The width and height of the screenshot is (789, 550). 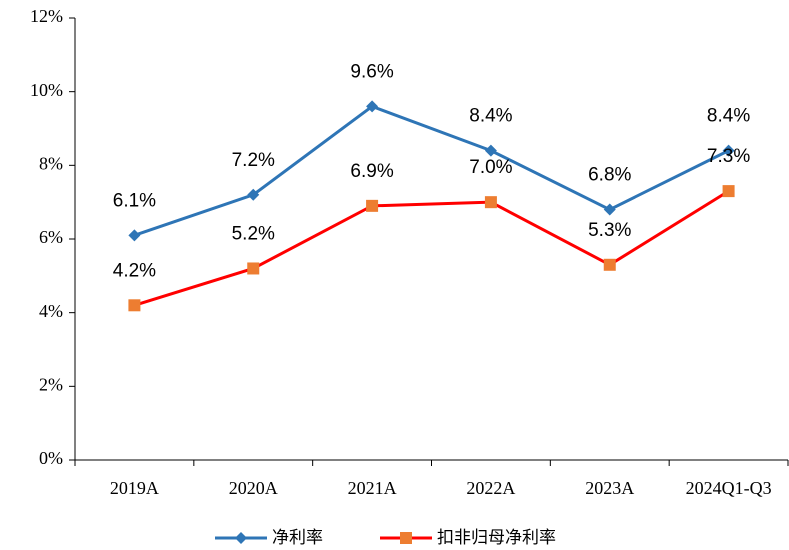 I want to click on data-label: 6.1%, so click(x=134, y=200).